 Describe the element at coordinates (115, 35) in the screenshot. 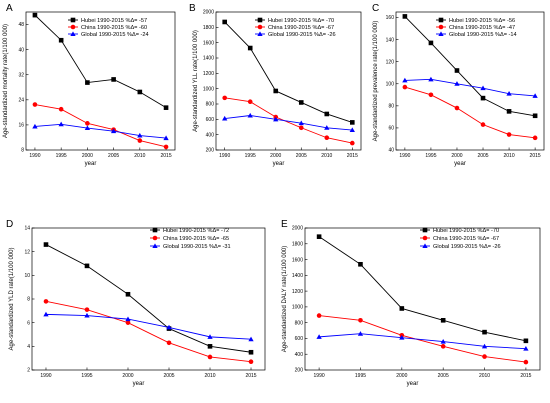

I see `legend-entry: Global 1990-2015 %Δ= -24` at that location.